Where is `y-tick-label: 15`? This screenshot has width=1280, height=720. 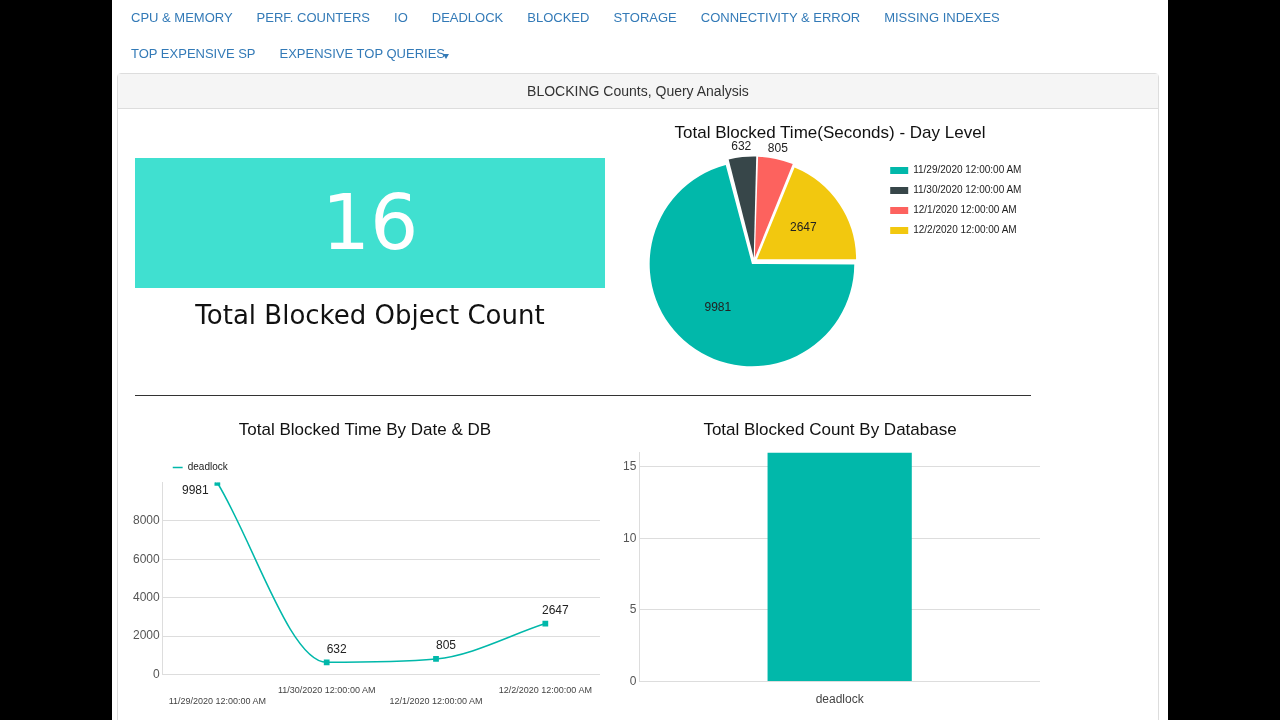 y-tick-label: 15 is located at coordinates (629, 466).